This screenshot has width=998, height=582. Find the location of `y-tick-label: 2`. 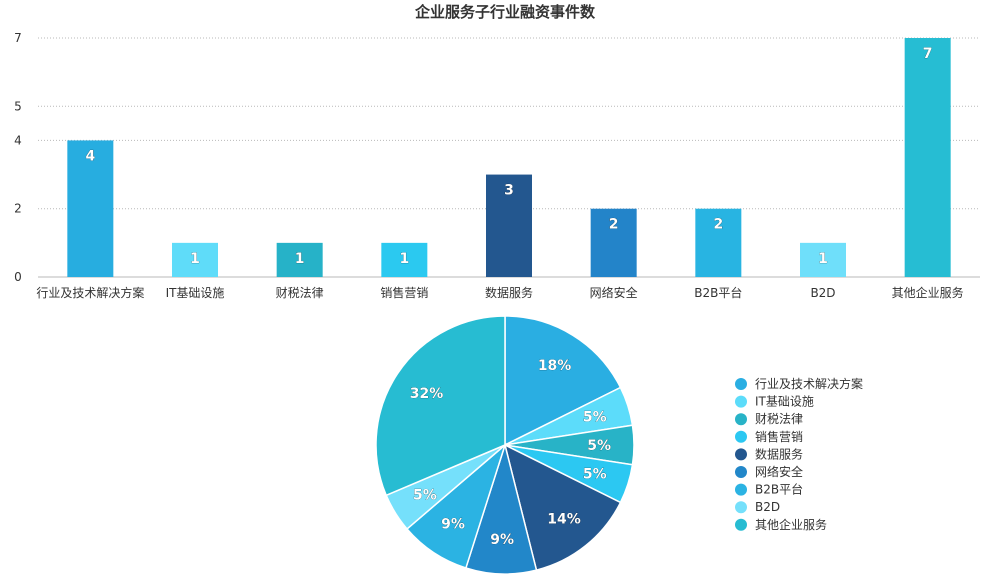

y-tick-label: 2 is located at coordinates (18, 209).